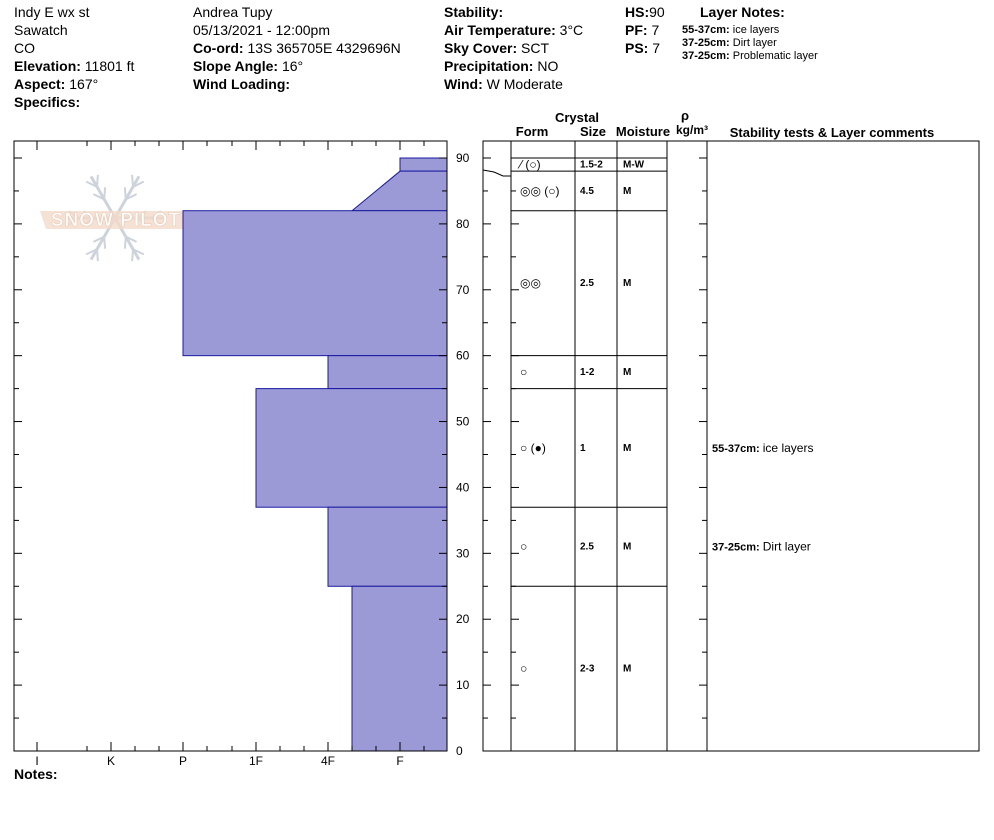  I want to click on x-tick-label: I, so click(36, 761).